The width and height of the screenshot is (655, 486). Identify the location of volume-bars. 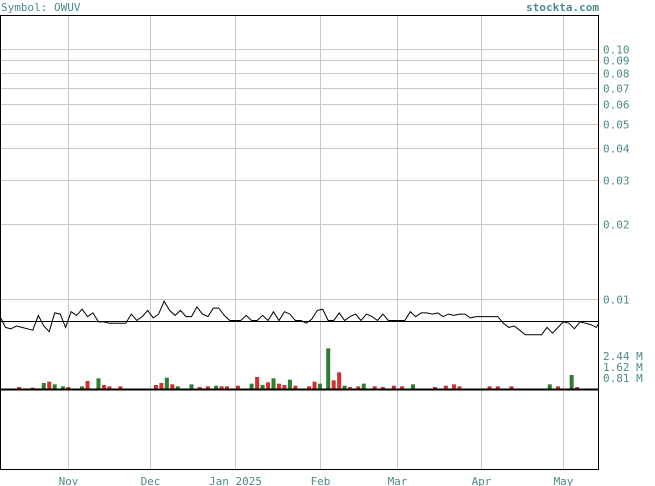
(299, 369).